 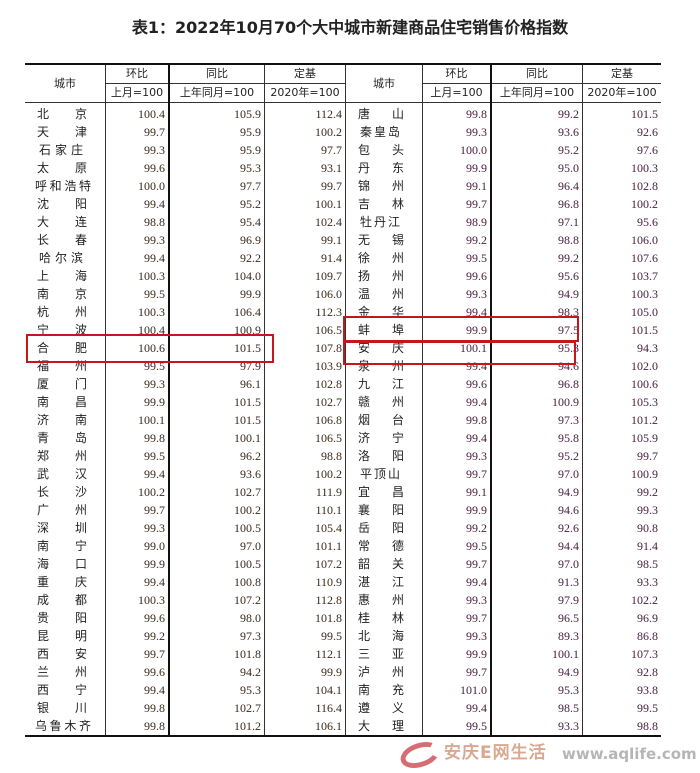 What do you see at coordinates (621, 204) in the screenshot?
I see `base-index: 100.2` at bounding box center [621, 204].